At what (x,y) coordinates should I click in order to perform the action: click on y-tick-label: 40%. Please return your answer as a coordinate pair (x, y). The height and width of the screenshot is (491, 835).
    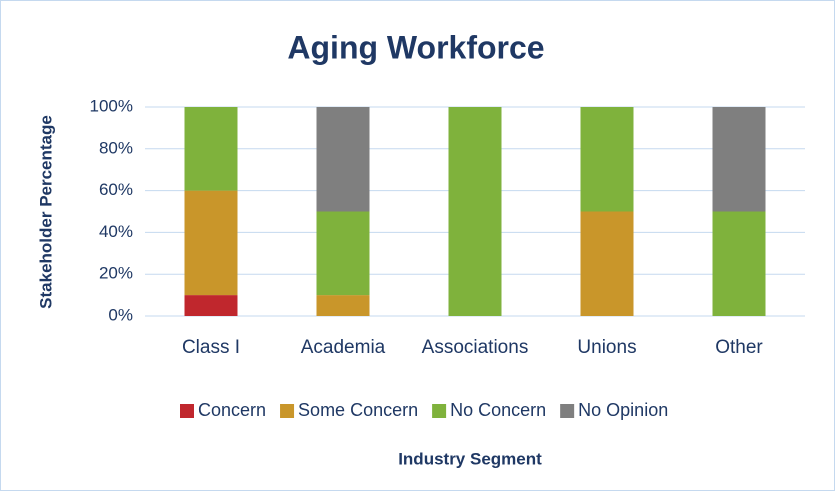
    Looking at the image, I should click on (116, 231).